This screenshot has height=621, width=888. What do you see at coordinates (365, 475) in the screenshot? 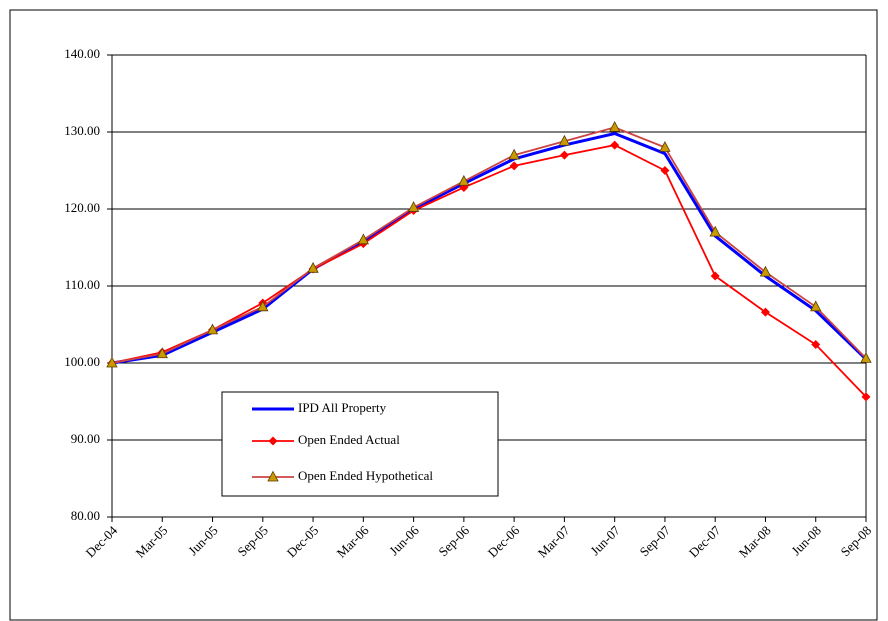
I see `legend-label: Open Ended Hypothetical` at bounding box center [365, 475].